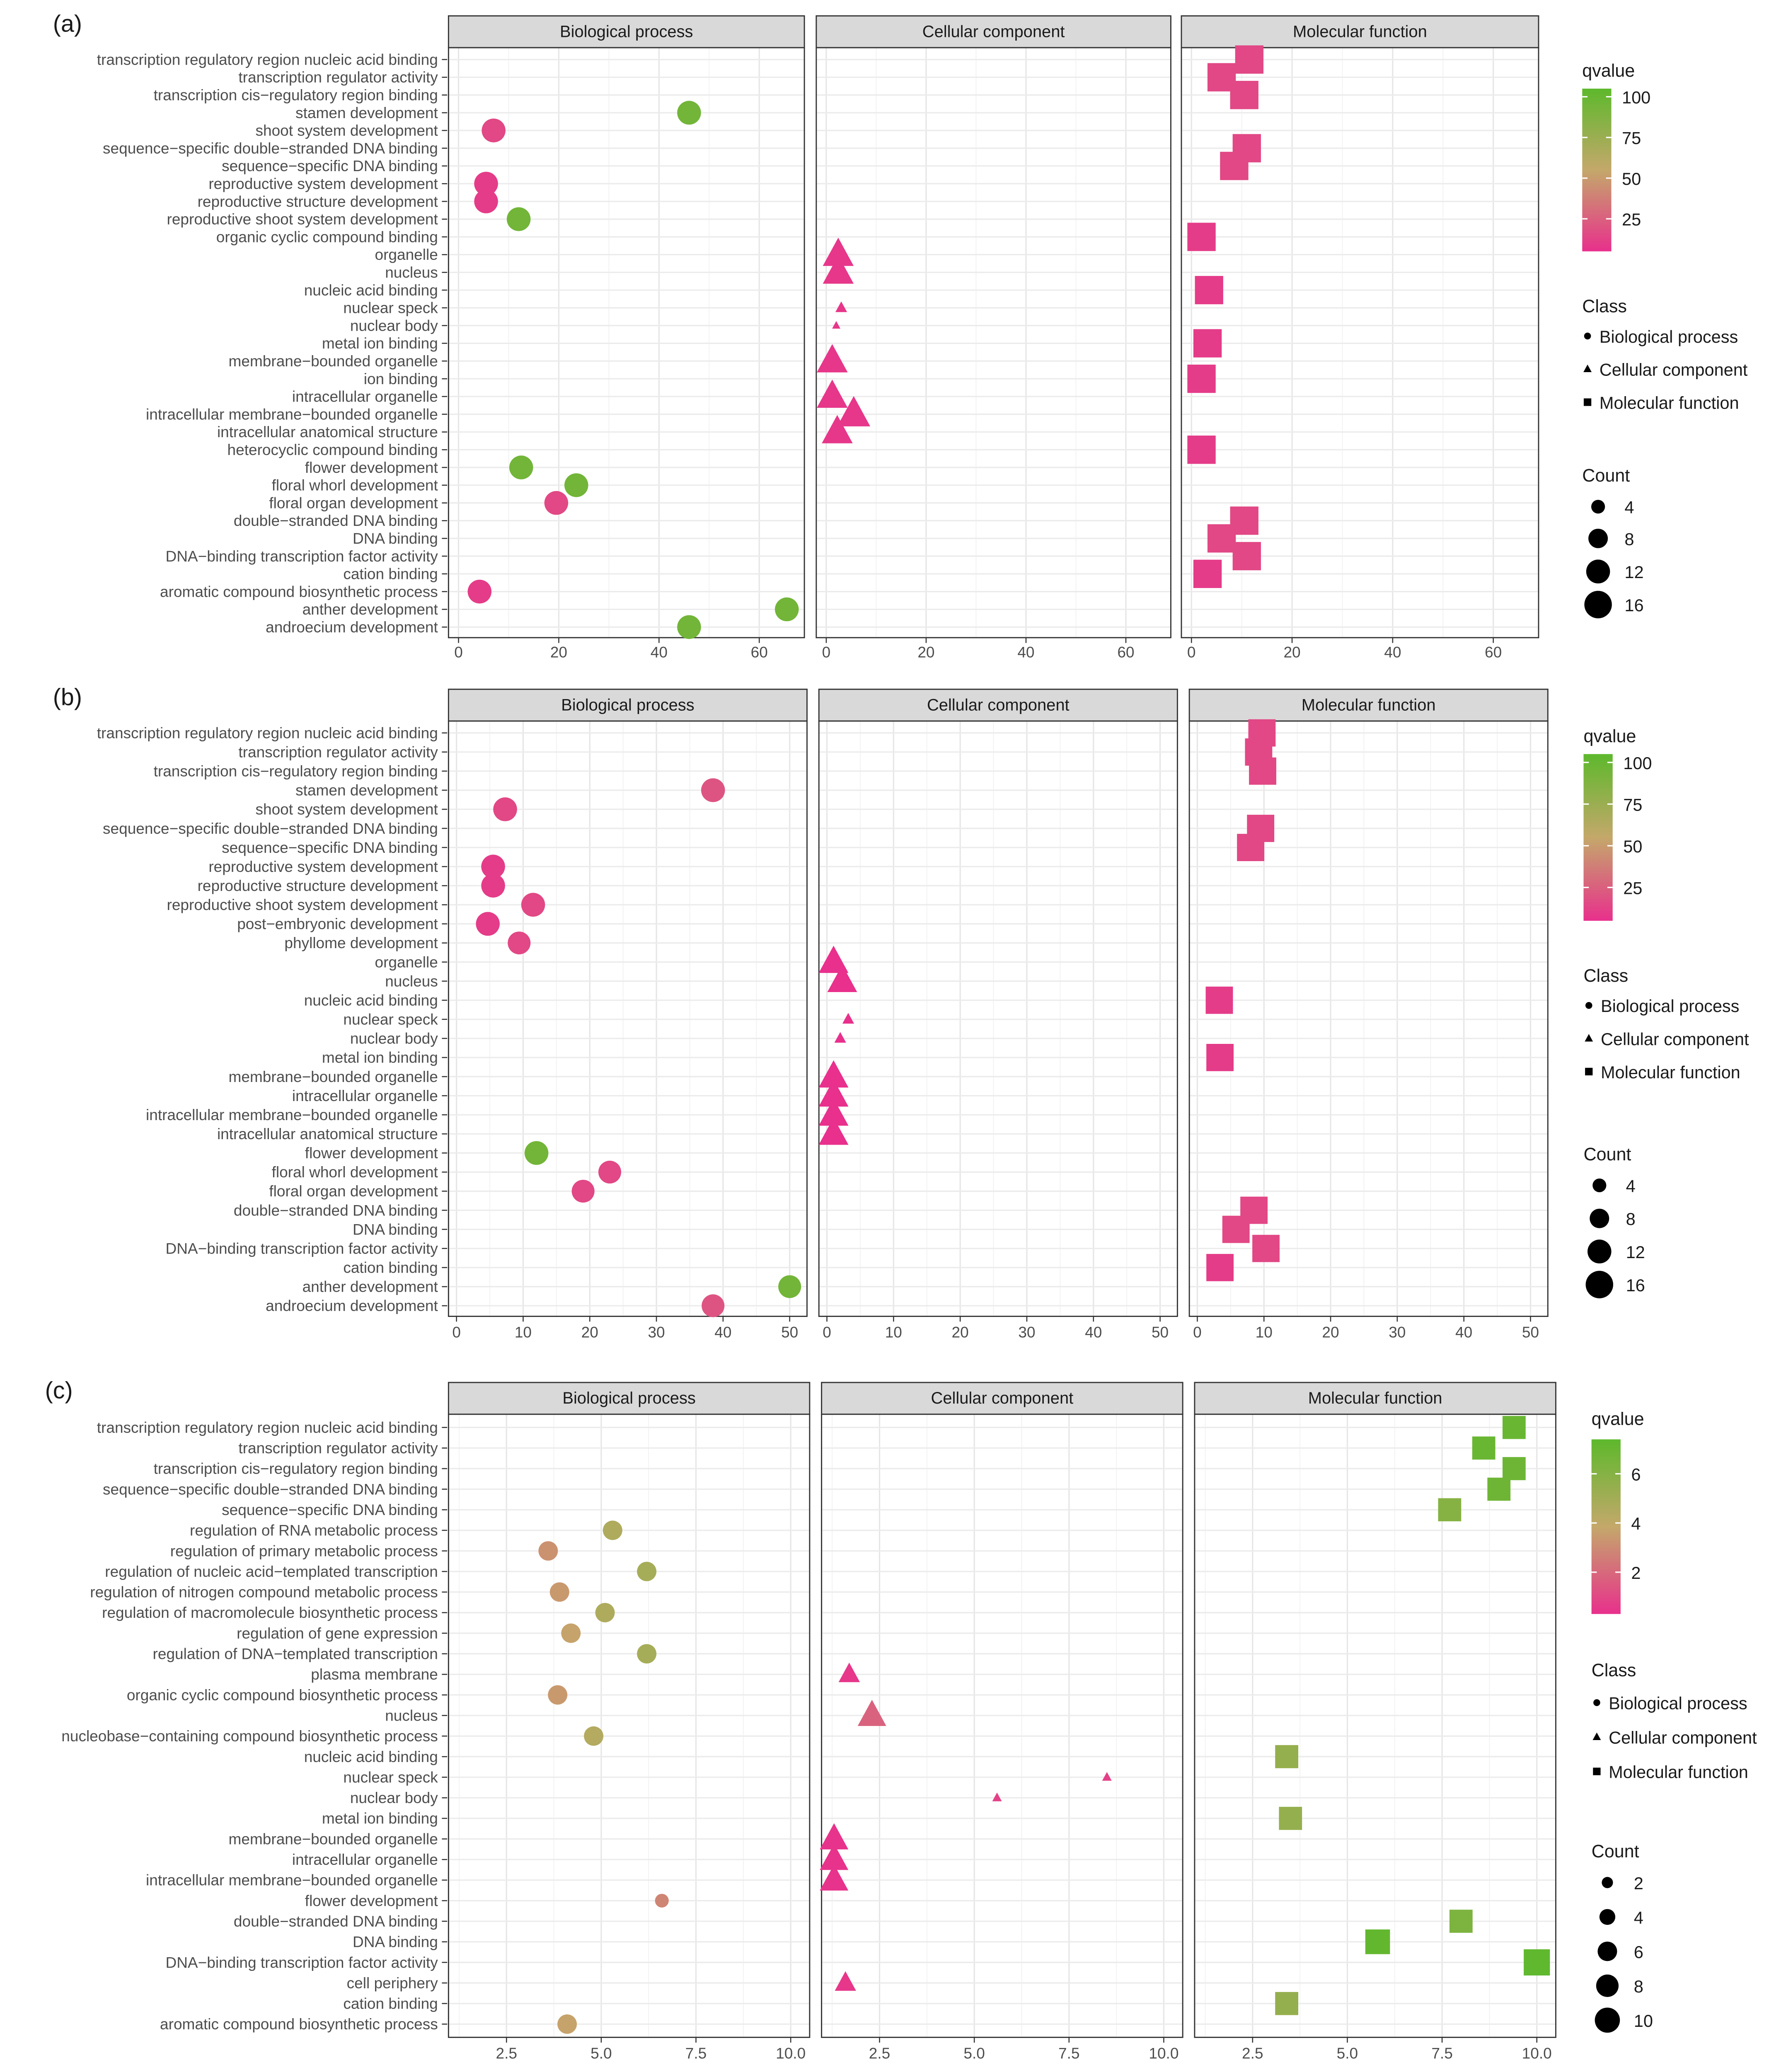 This screenshot has width=1786, height=2072. I want to click on facet-molecular-function: 0 10 20 30 40 50 Molecular function, so click(1368, 1014).